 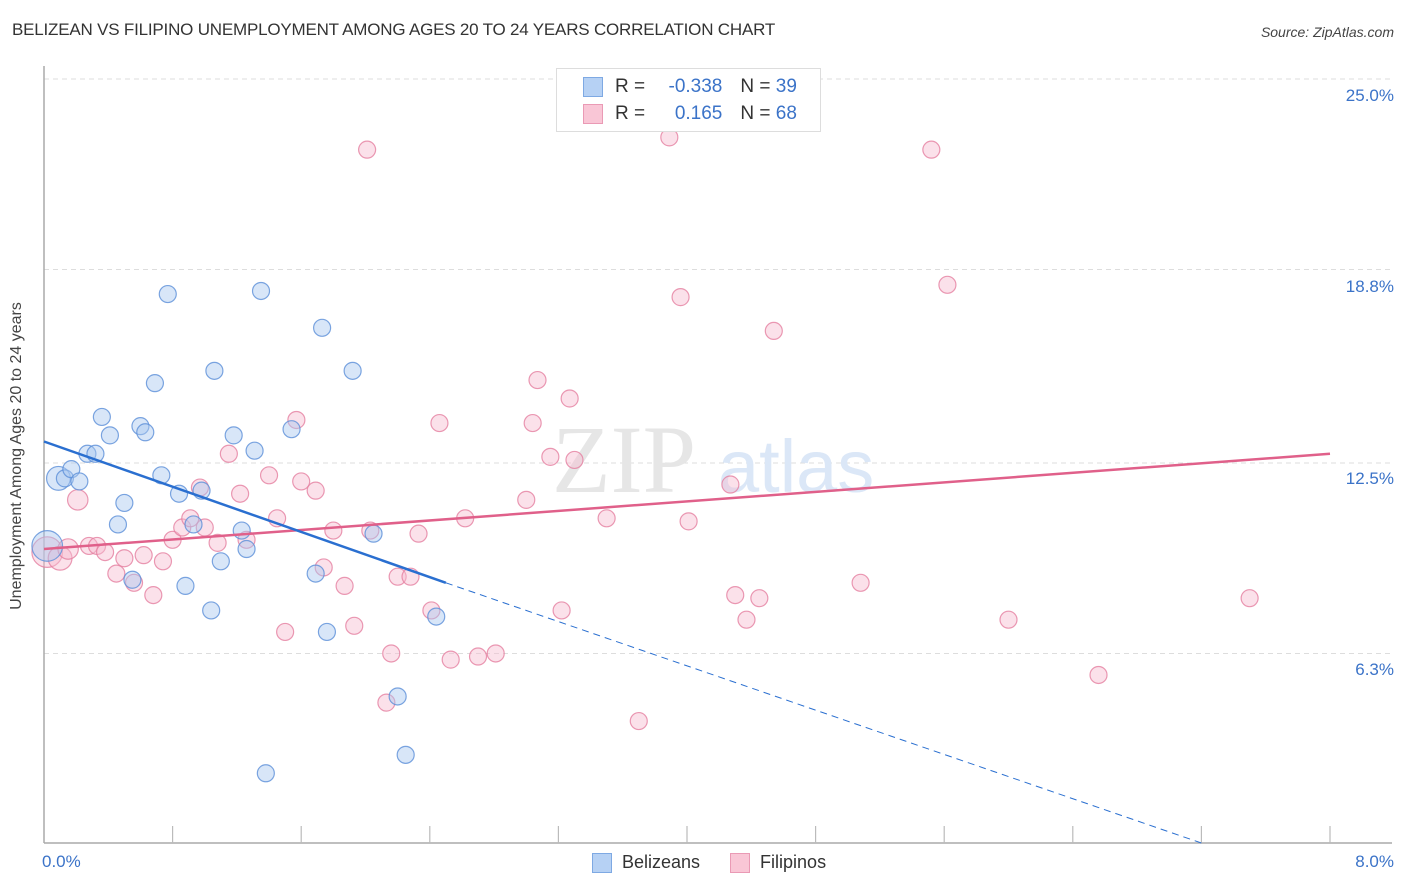 I want to click on belizean-trend-line, so click(x=245, y=512).